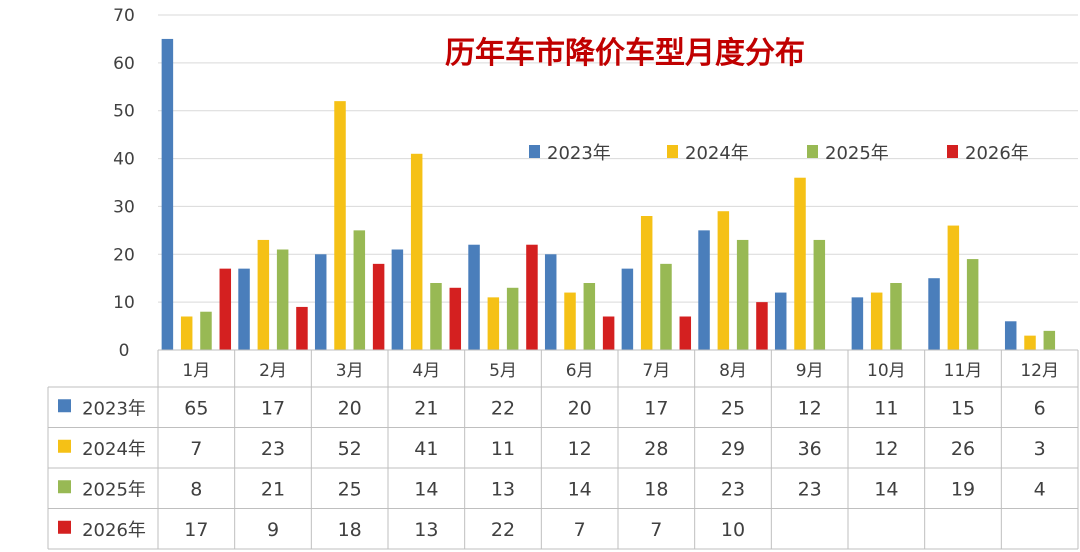 The width and height of the screenshot is (1080, 552). Describe the element at coordinates (263, 294) in the screenshot. I see `bar-2024年-2月` at that location.